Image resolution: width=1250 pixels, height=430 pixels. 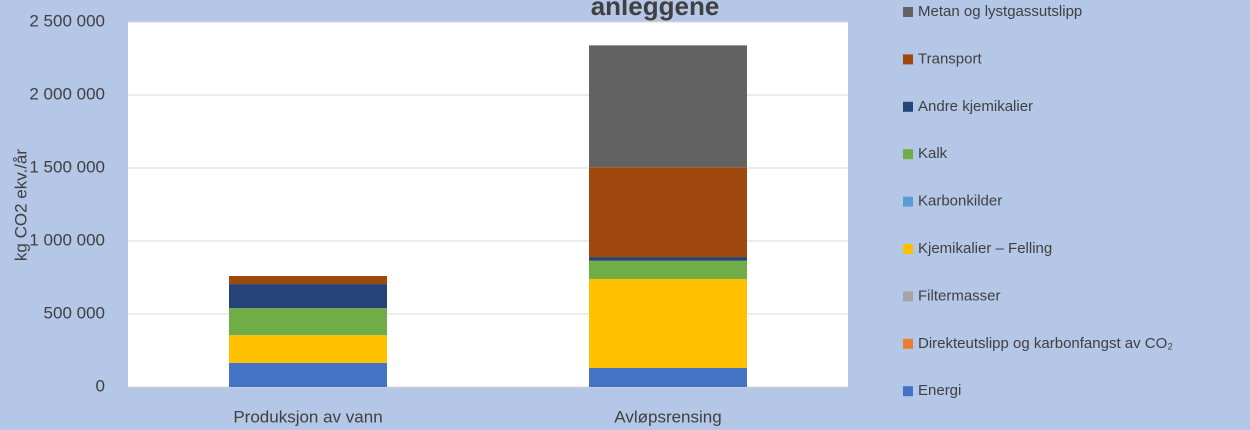 I want to click on legend-label: Metan og lystgassutslipp, so click(x=1000, y=11).